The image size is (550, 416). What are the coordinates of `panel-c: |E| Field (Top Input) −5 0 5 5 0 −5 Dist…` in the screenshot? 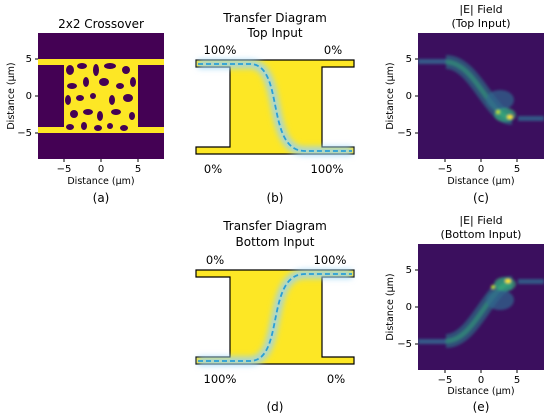 It's located at (464, 104).